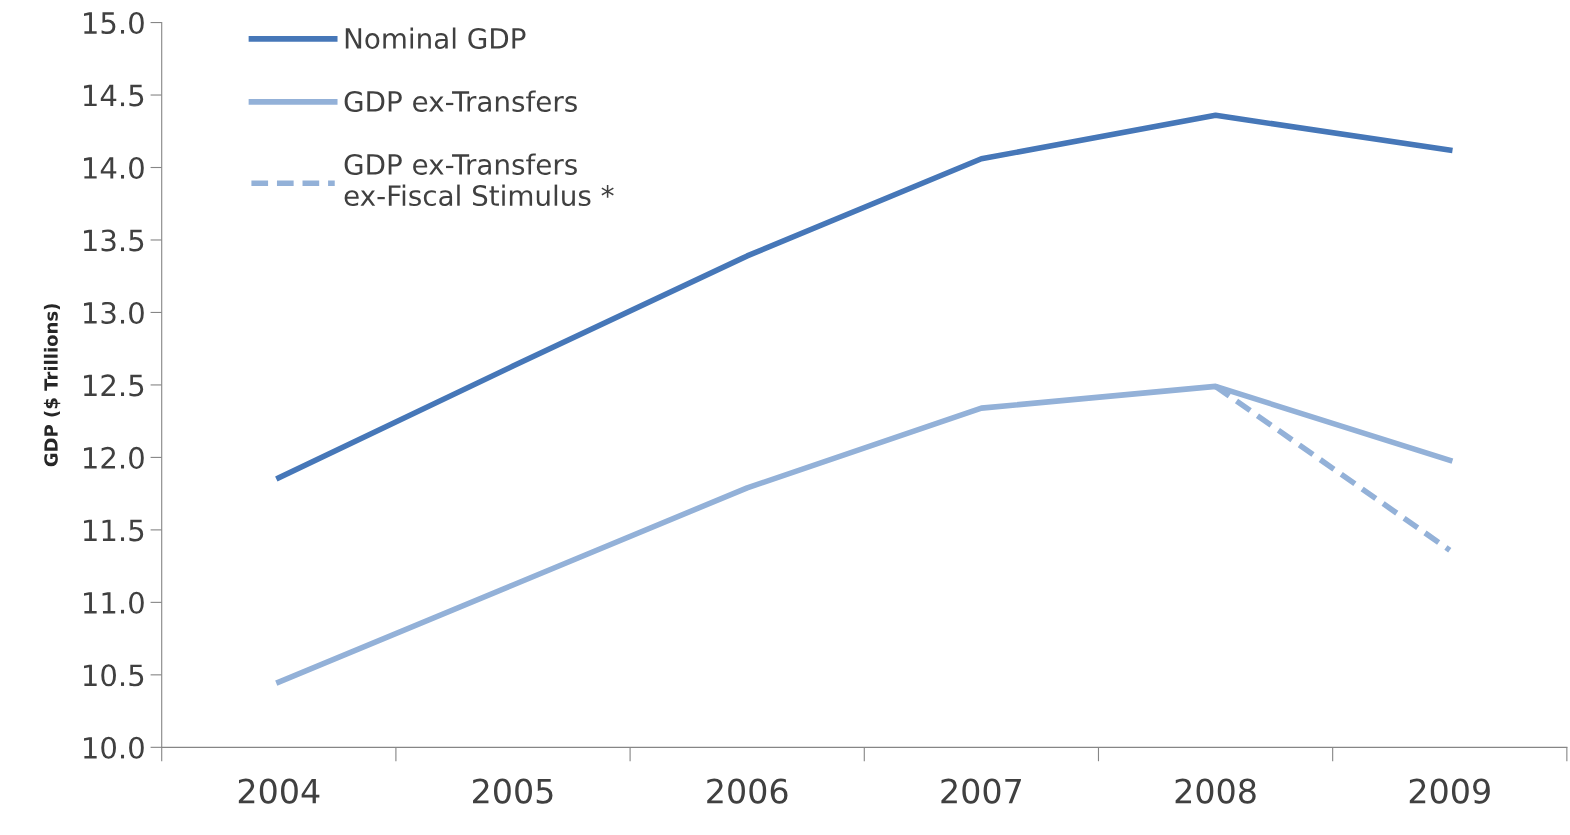 This screenshot has height=835, width=1570. What do you see at coordinates (114, 167) in the screenshot?
I see `y-tick-label: 14.0` at bounding box center [114, 167].